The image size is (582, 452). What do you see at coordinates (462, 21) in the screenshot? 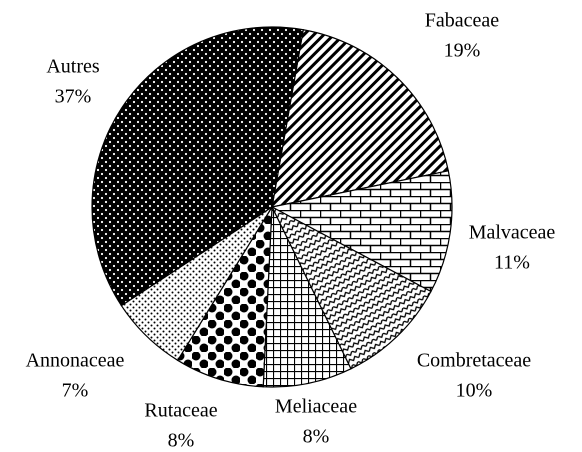
I see `slice-label: Fabaceae` at bounding box center [462, 21].